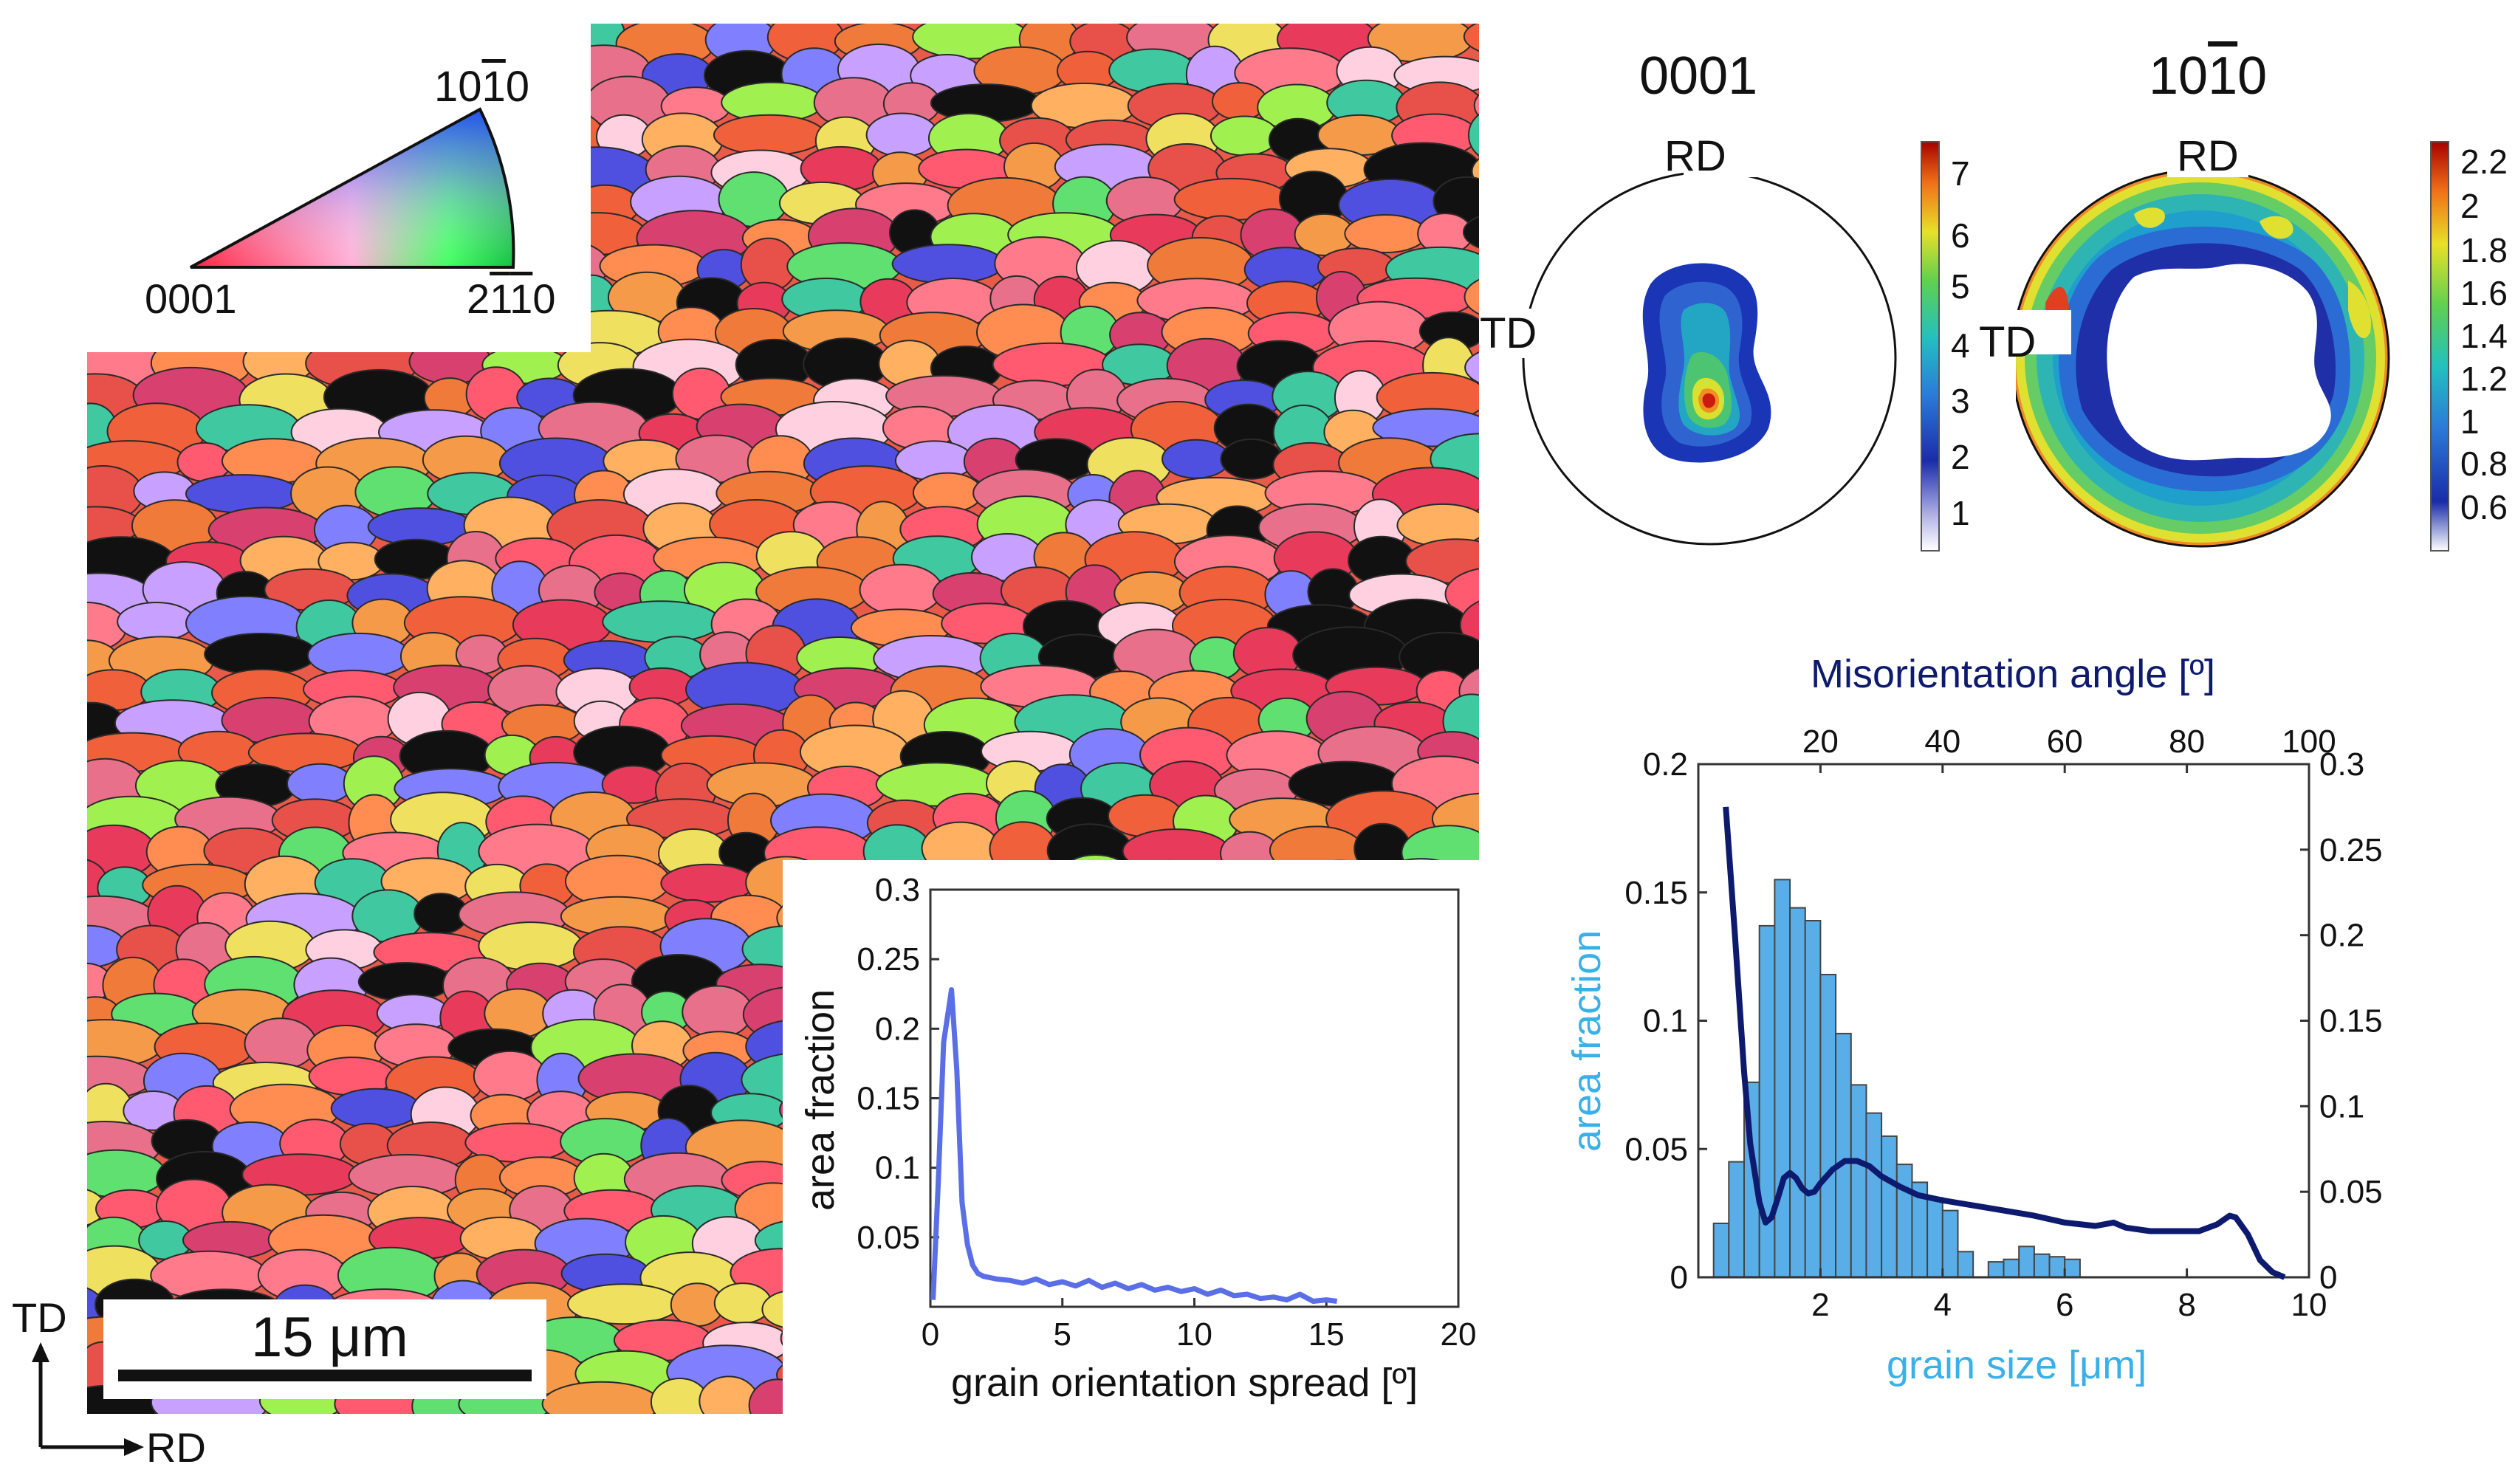 This screenshot has height=1484, width=2515. I want to click on gs-x-tick-label: 10, so click(2309, 1305).